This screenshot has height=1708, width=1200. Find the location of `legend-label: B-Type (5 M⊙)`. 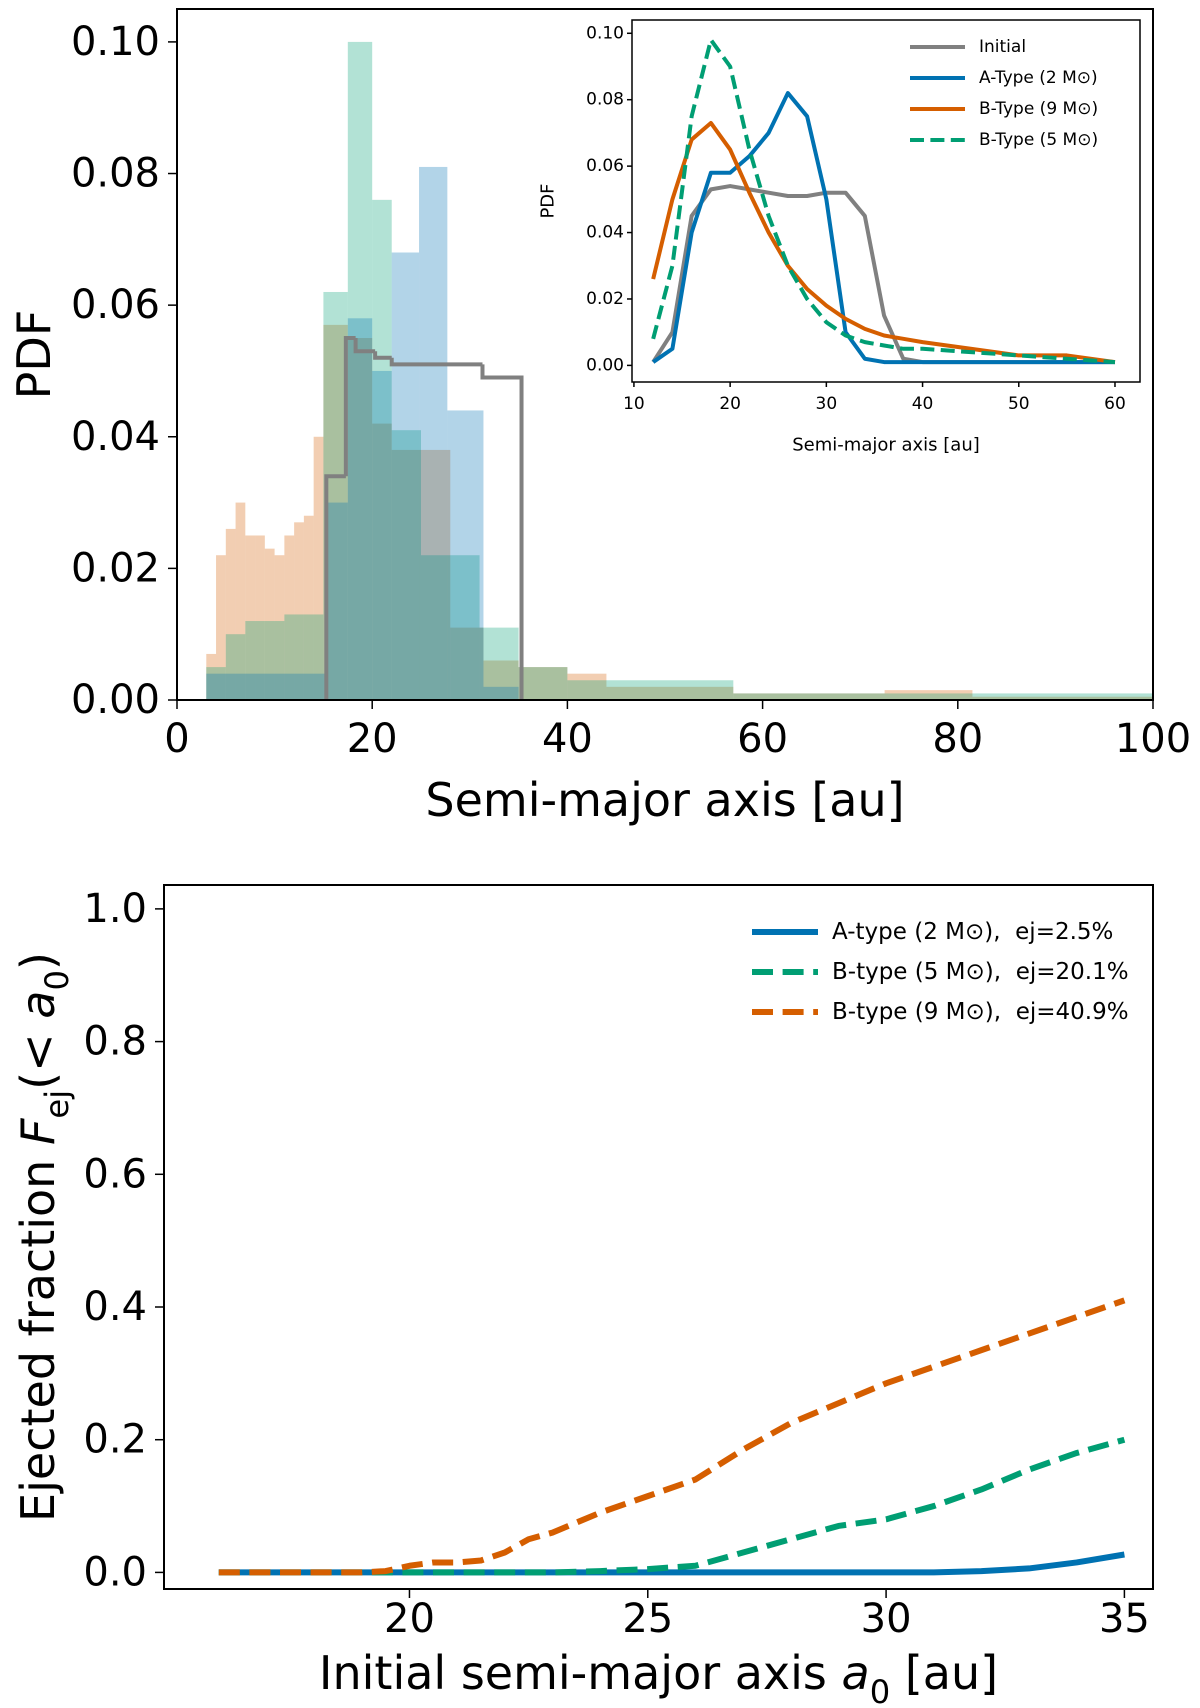

legend-label: B-Type (5 M⊙) is located at coordinates (1038, 140).